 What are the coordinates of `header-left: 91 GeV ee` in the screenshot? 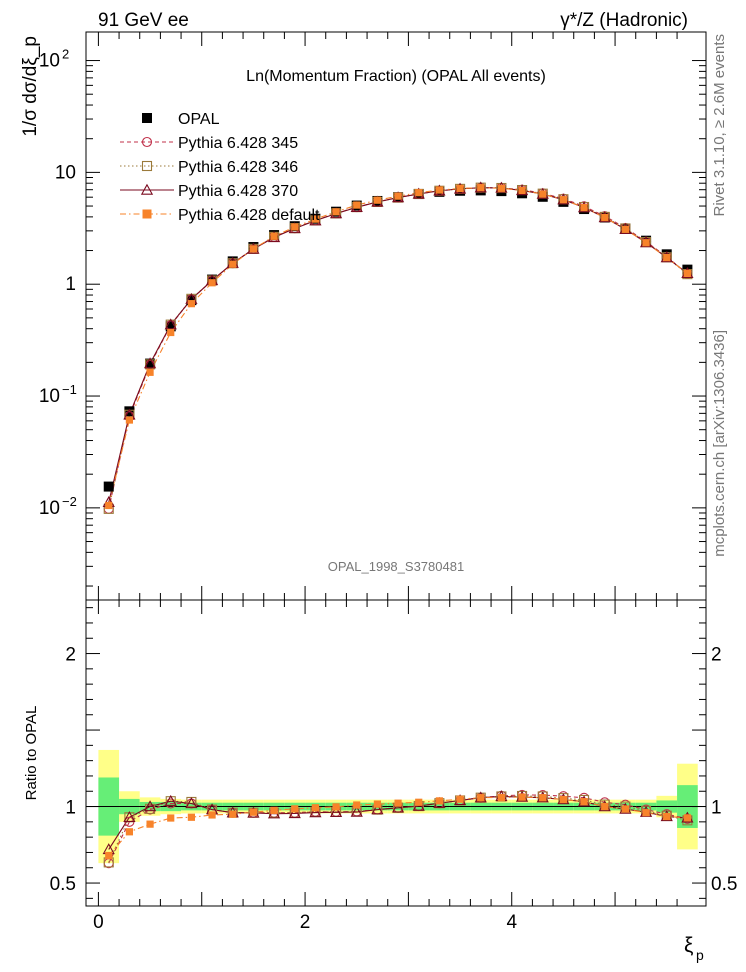 It's located at (143, 20).